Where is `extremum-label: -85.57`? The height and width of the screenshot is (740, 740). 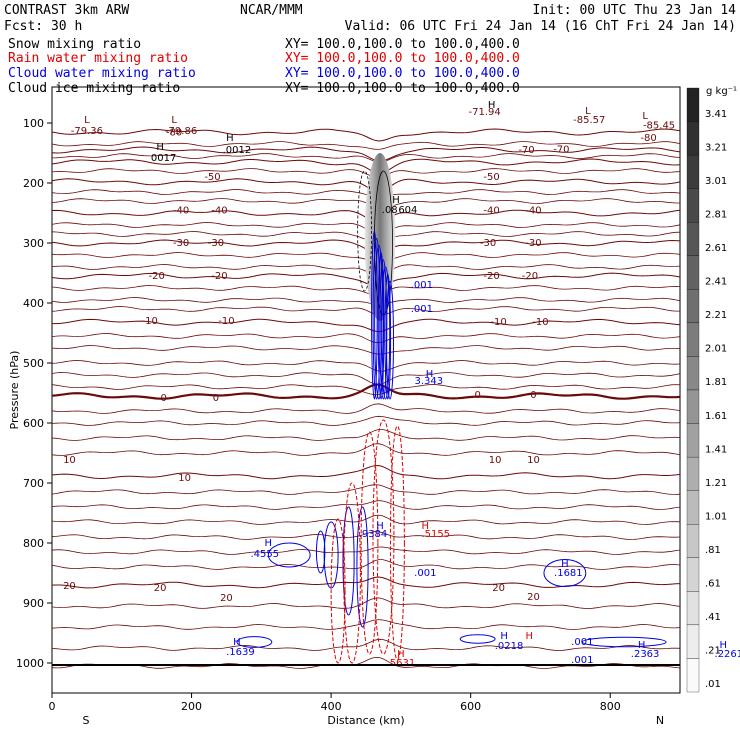 extremum-label: -85.57 is located at coordinates (589, 120).